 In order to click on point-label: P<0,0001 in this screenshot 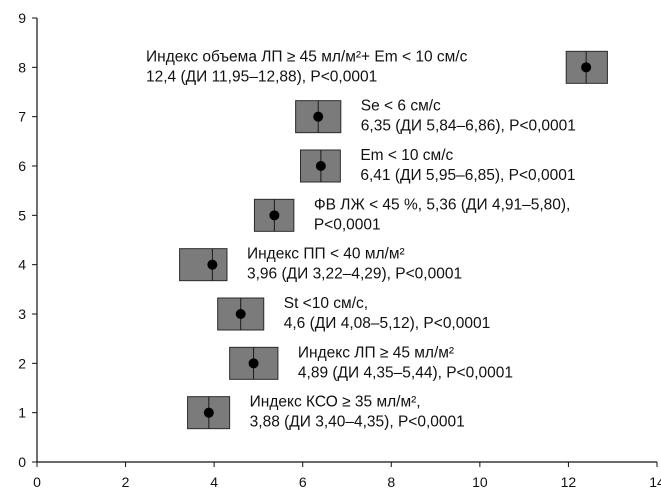, I will do `click(347, 224)`.